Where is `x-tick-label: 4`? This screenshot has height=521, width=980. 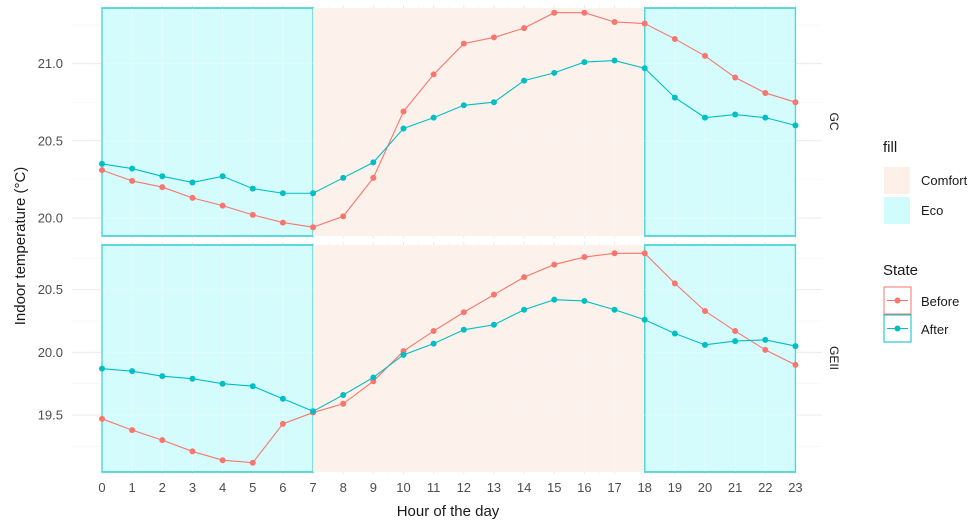
x-tick-label: 4 is located at coordinates (222, 487).